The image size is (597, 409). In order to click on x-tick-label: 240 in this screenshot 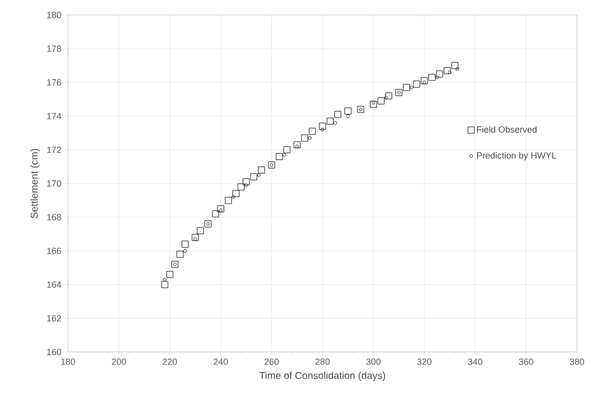, I will do `click(221, 361)`.